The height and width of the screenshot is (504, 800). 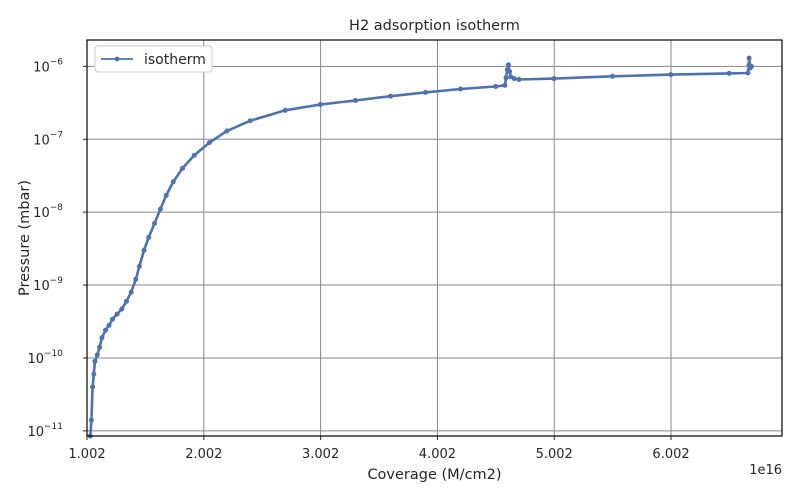 What do you see at coordinates (56, 135) in the screenshot?
I see `y-tick-label-exponent: −7` at bounding box center [56, 135].